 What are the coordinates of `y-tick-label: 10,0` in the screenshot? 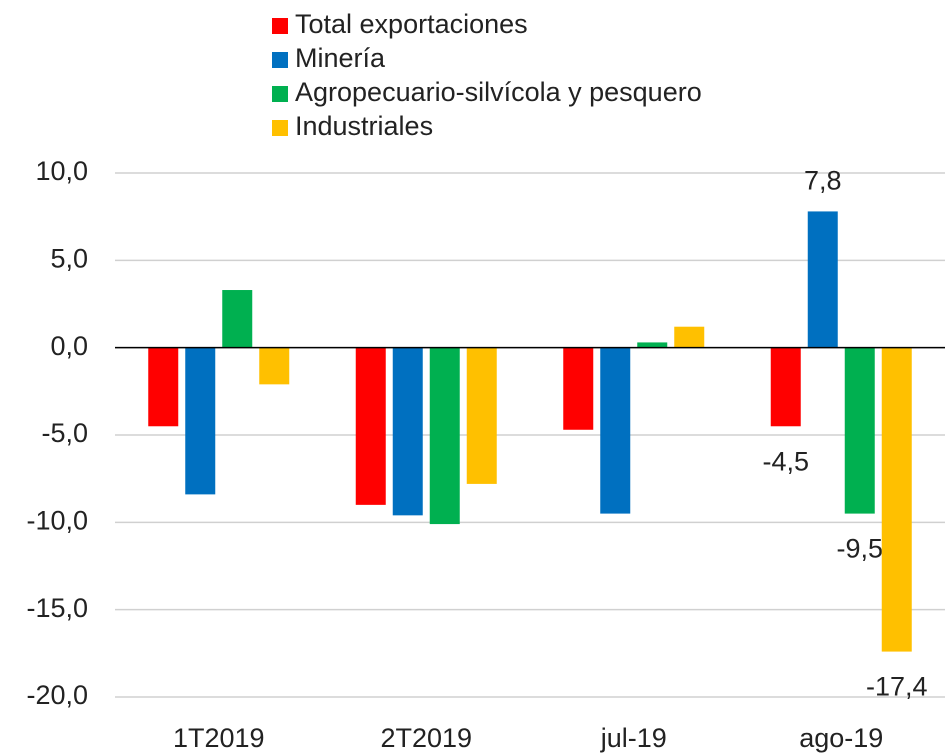 It's located at (61, 171).